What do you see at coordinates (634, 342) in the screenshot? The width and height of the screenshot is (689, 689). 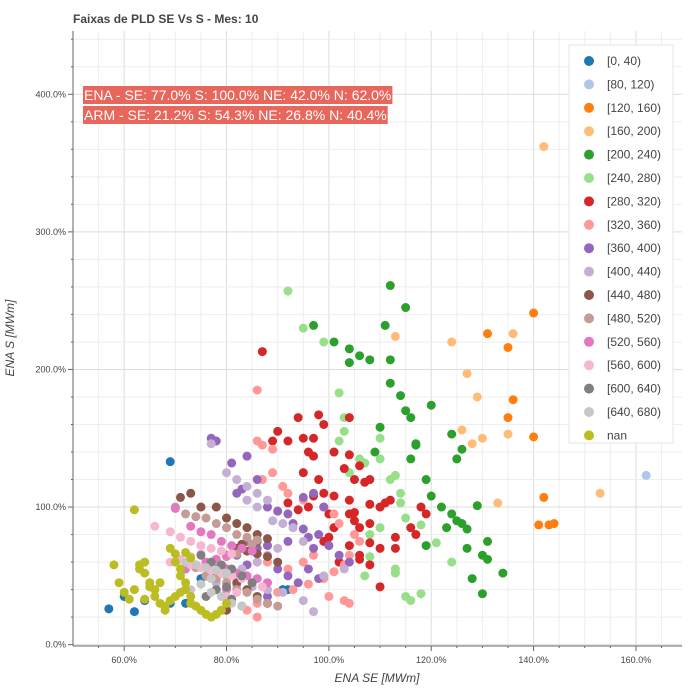 I see `legend-label: [520, 560)` at bounding box center [634, 342].